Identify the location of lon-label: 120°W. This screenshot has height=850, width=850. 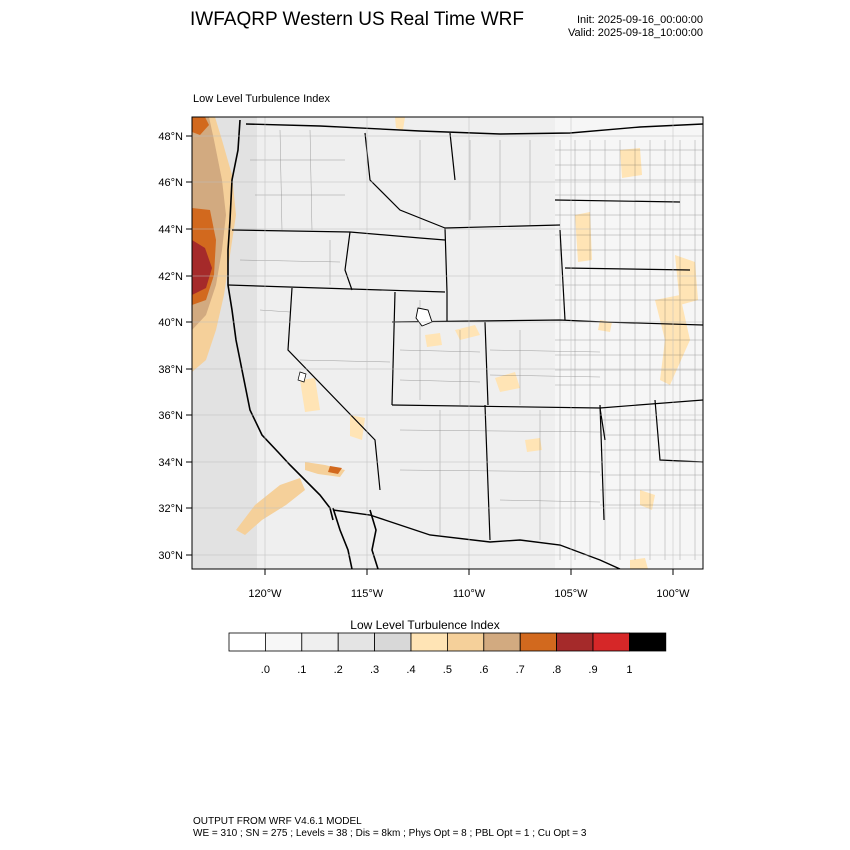
(265, 594).